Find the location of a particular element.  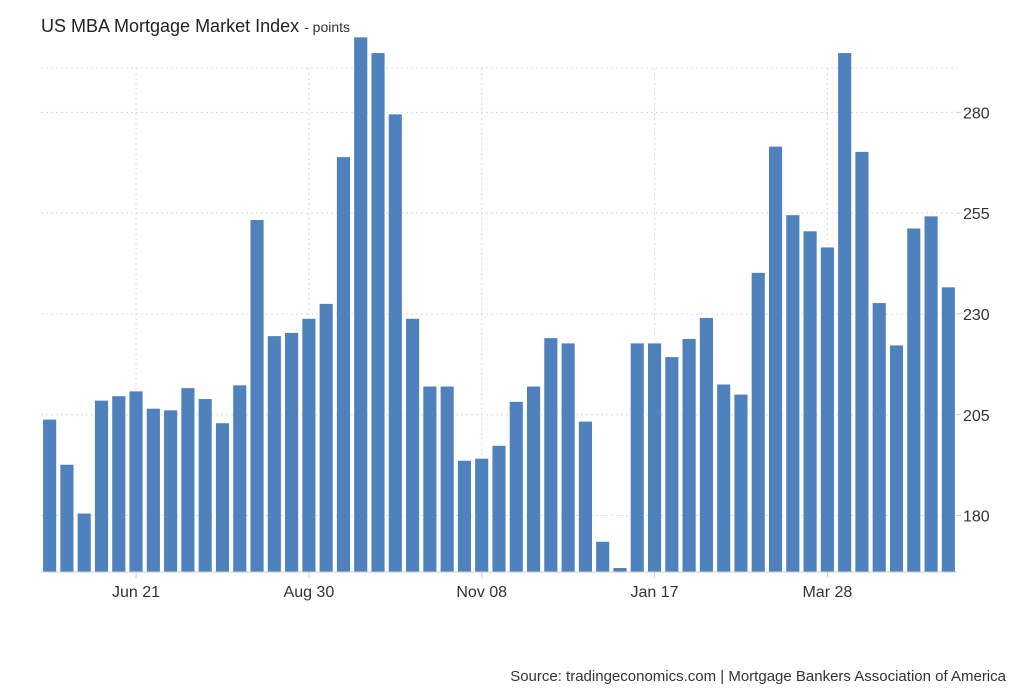

x-tick-label: Jan 17 is located at coordinates (655, 592).